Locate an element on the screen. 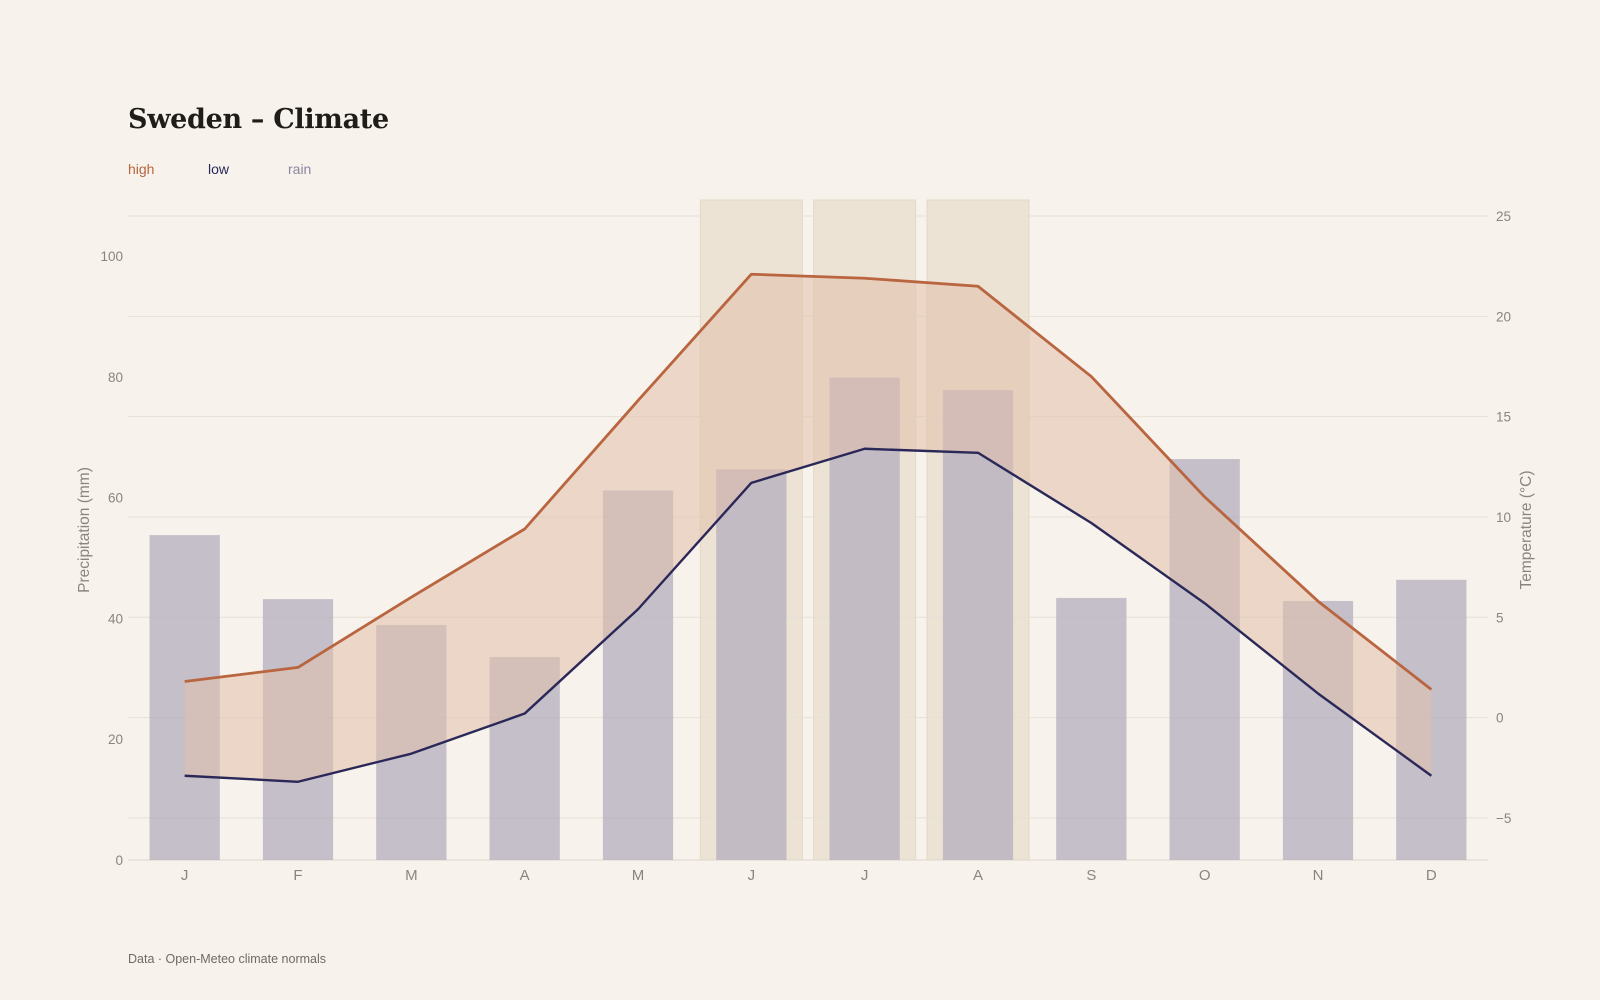 This screenshot has width=1600, height=1000. y-axis-right: −5 0 5 10 15 20 25 is located at coordinates (1503, 517).